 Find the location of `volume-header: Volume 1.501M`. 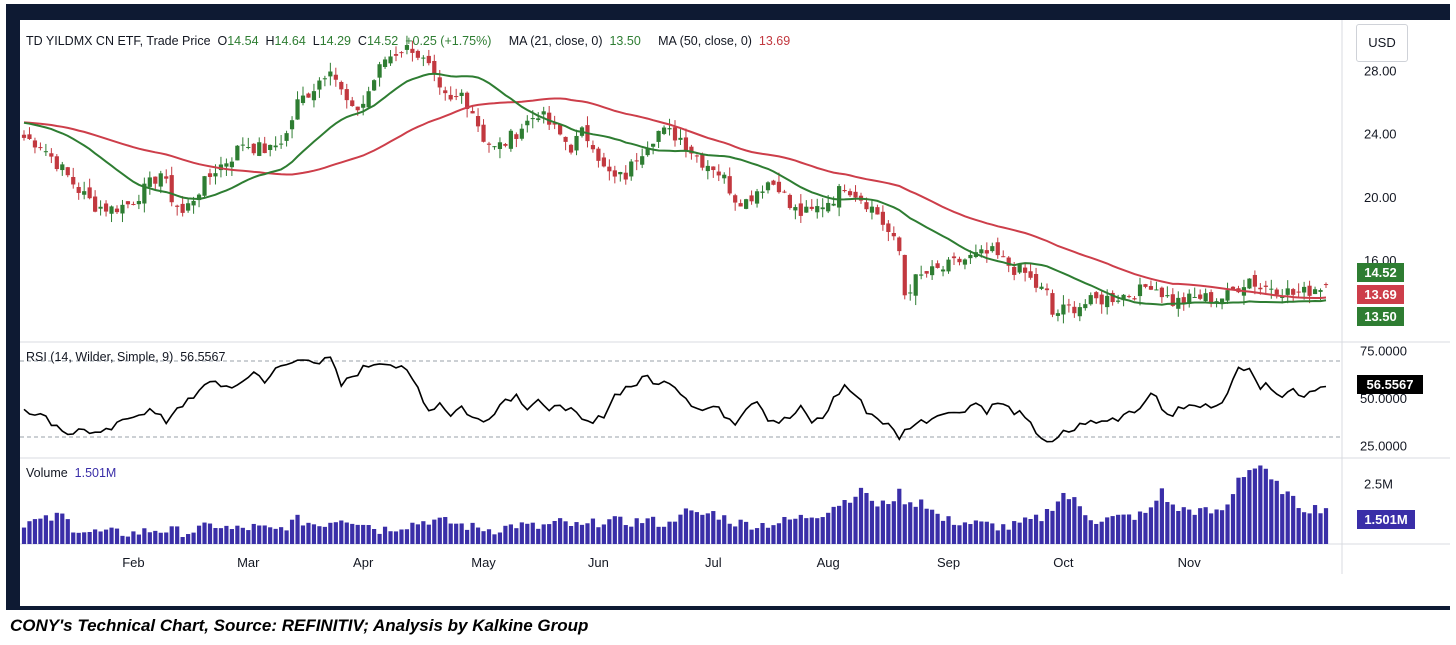

volume-header: Volume 1.501M is located at coordinates (71, 473).